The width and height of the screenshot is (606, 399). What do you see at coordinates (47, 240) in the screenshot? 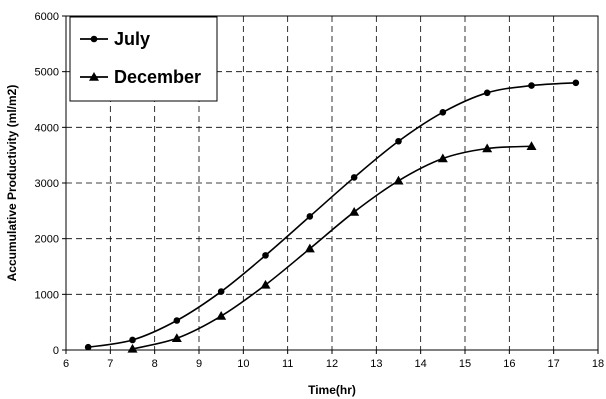
I see `y-tick-label: 2000` at bounding box center [47, 240].